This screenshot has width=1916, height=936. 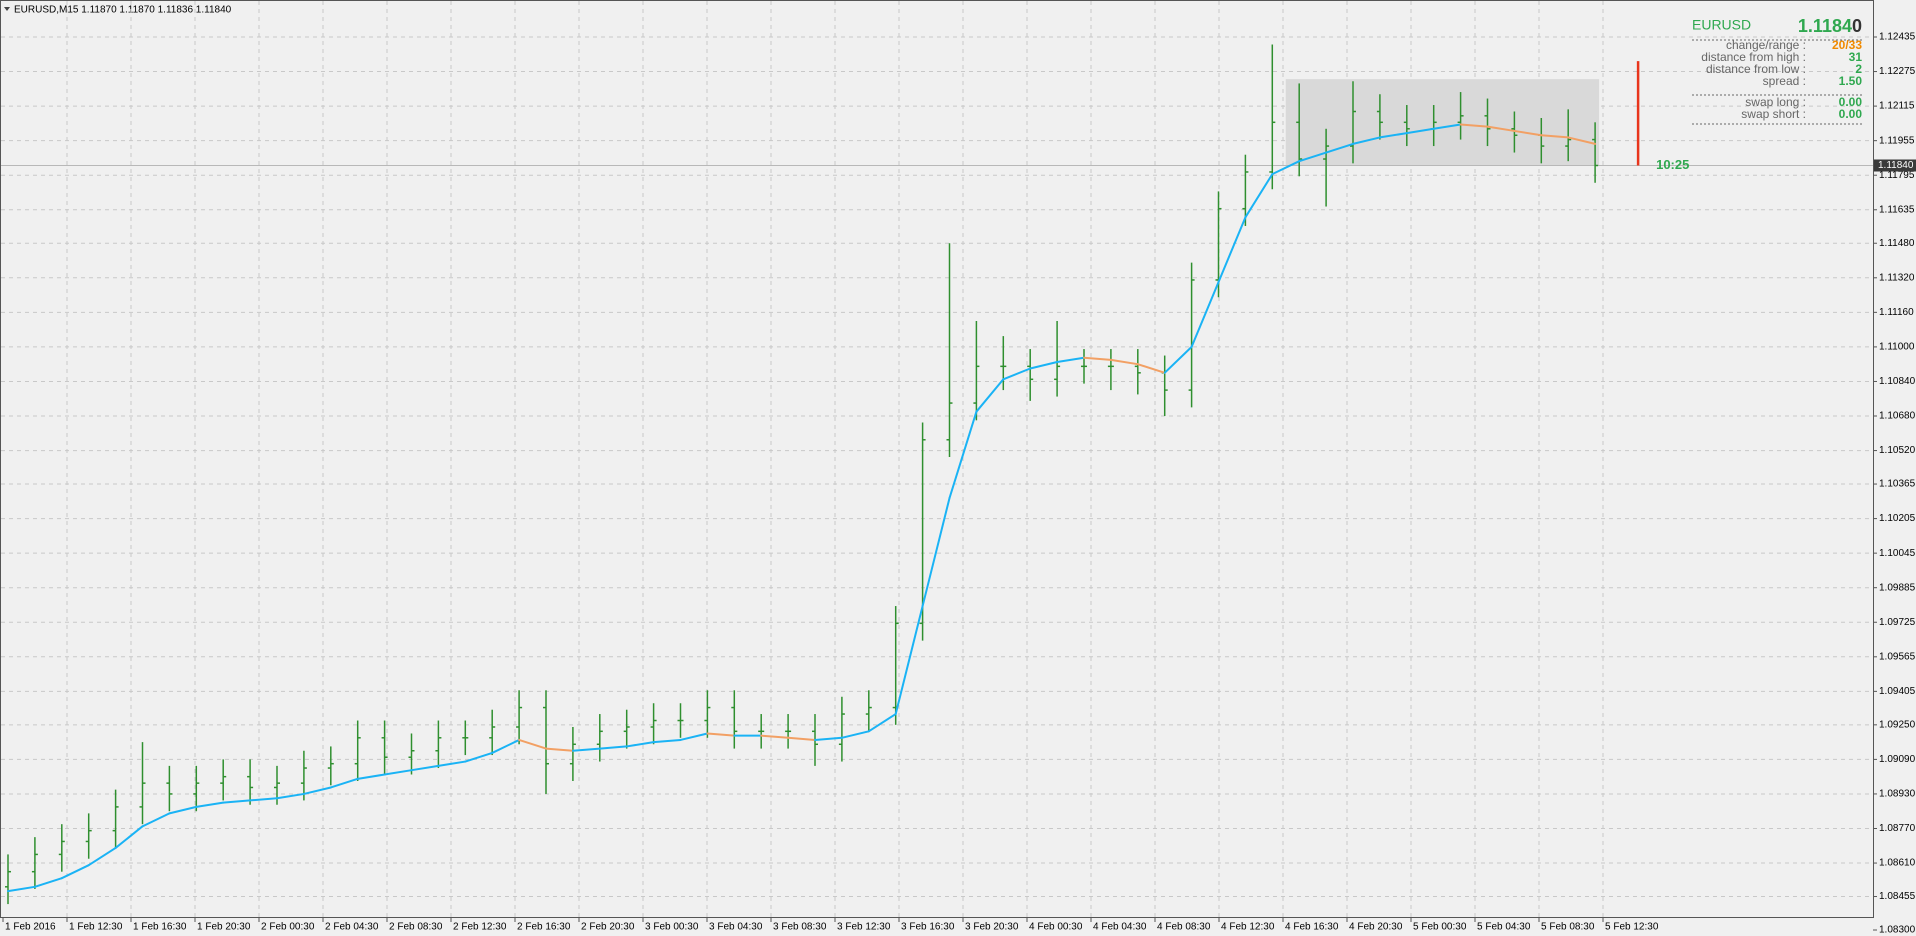 I want to click on panel-row-label: distance from high :, so click(x=1753, y=57).